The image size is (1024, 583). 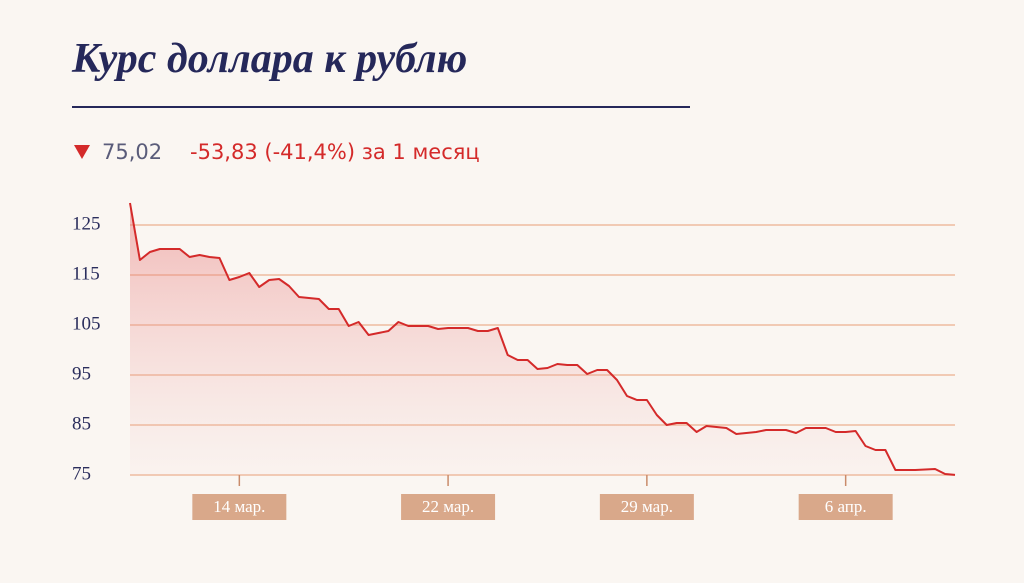 I want to click on y-tick-label: 105, so click(x=86, y=323).